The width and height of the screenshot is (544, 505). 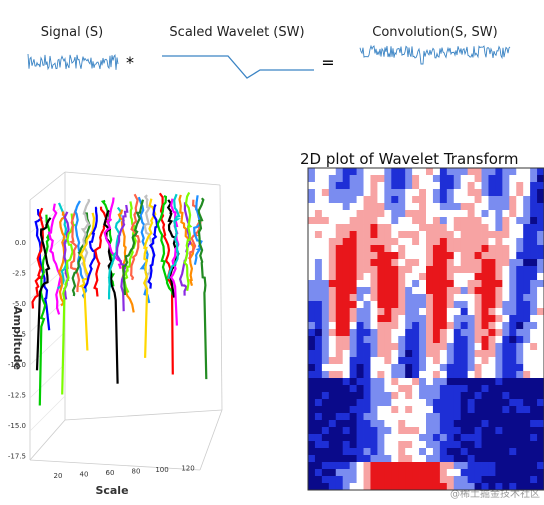 What do you see at coordinates (188, 241) in the screenshot?
I see `scale-curve` at bounding box center [188, 241].